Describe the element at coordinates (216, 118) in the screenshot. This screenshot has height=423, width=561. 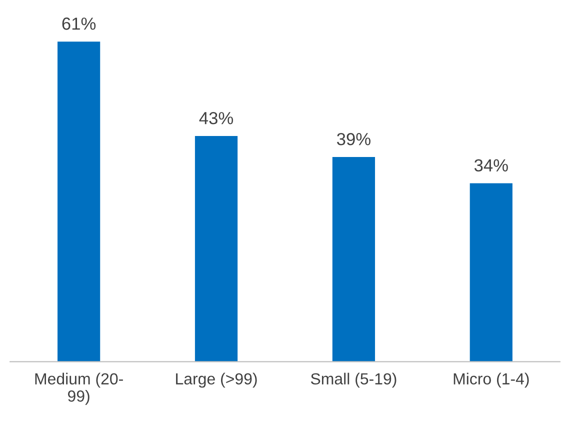
I see `data-label: 43%` at that location.